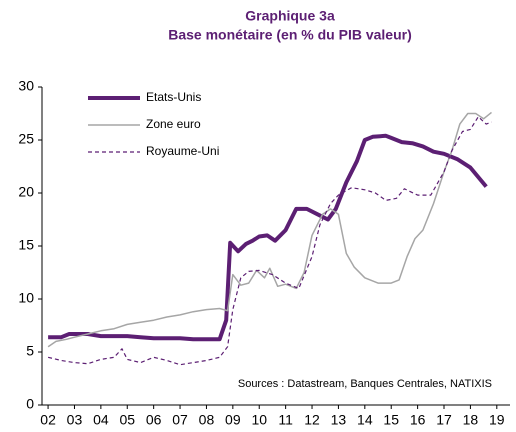 The height and width of the screenshot is (432, 516). I want to click on x-tick-label: 07, so click(180, 420).